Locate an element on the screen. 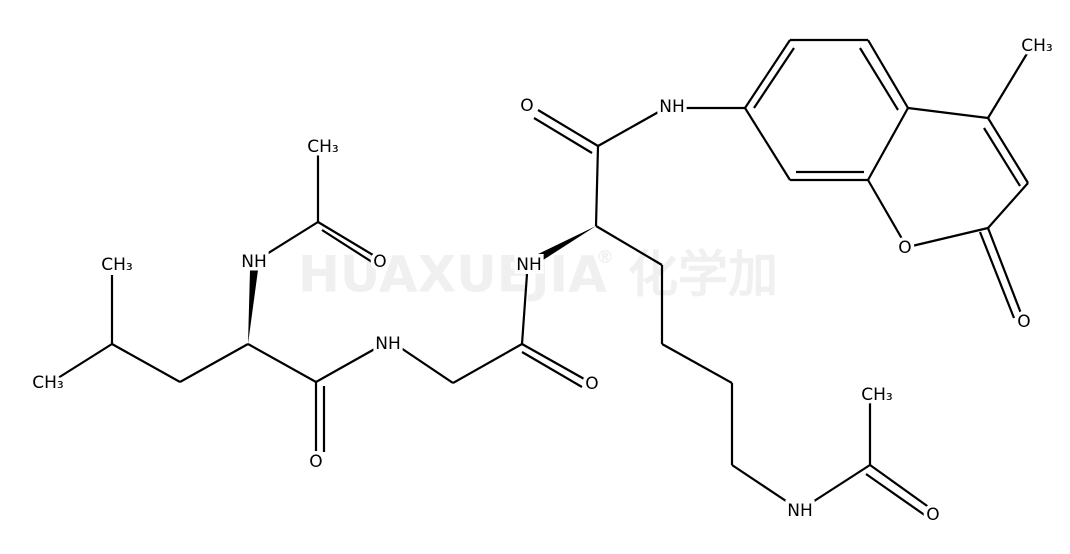  watermark: HUAXUEJIA ® 化学加 is located at coordinates (538, 275).